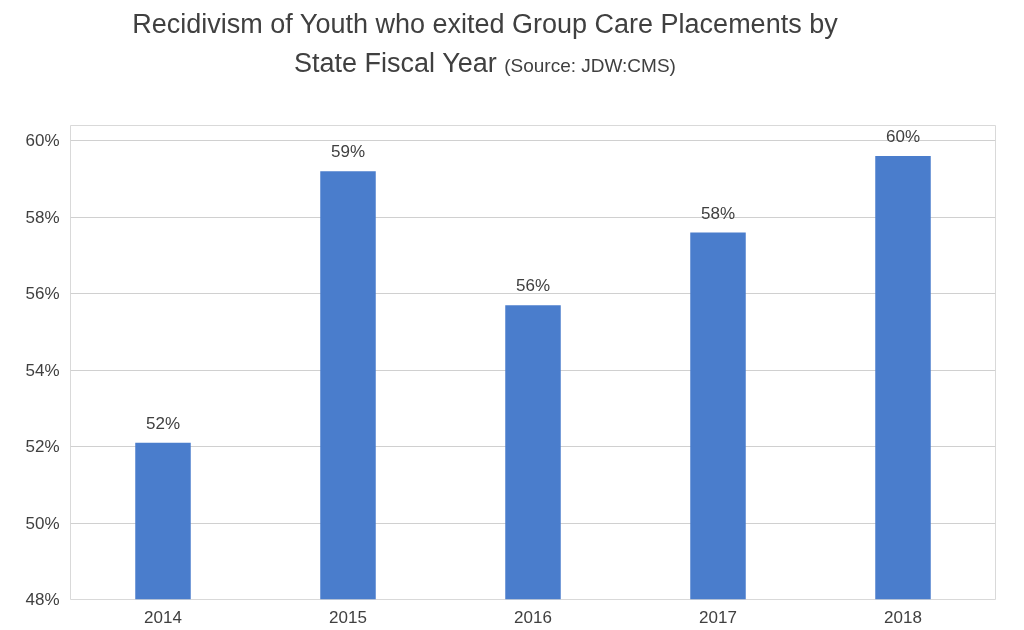  Describe the element at coordinates (533, 286) in the screenshot. I see `data-label: 56%` at that location.